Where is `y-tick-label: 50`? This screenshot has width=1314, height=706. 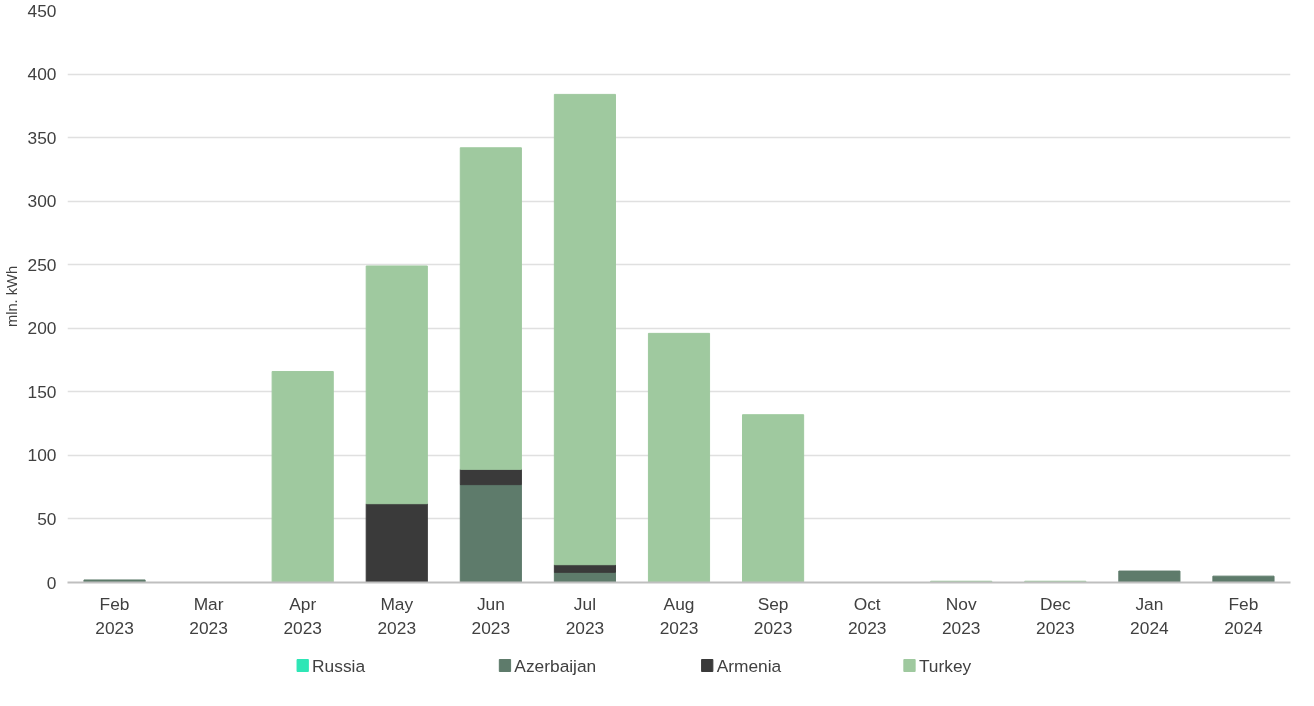 y-tick-label: 50 is located at coordinates (47, 518).